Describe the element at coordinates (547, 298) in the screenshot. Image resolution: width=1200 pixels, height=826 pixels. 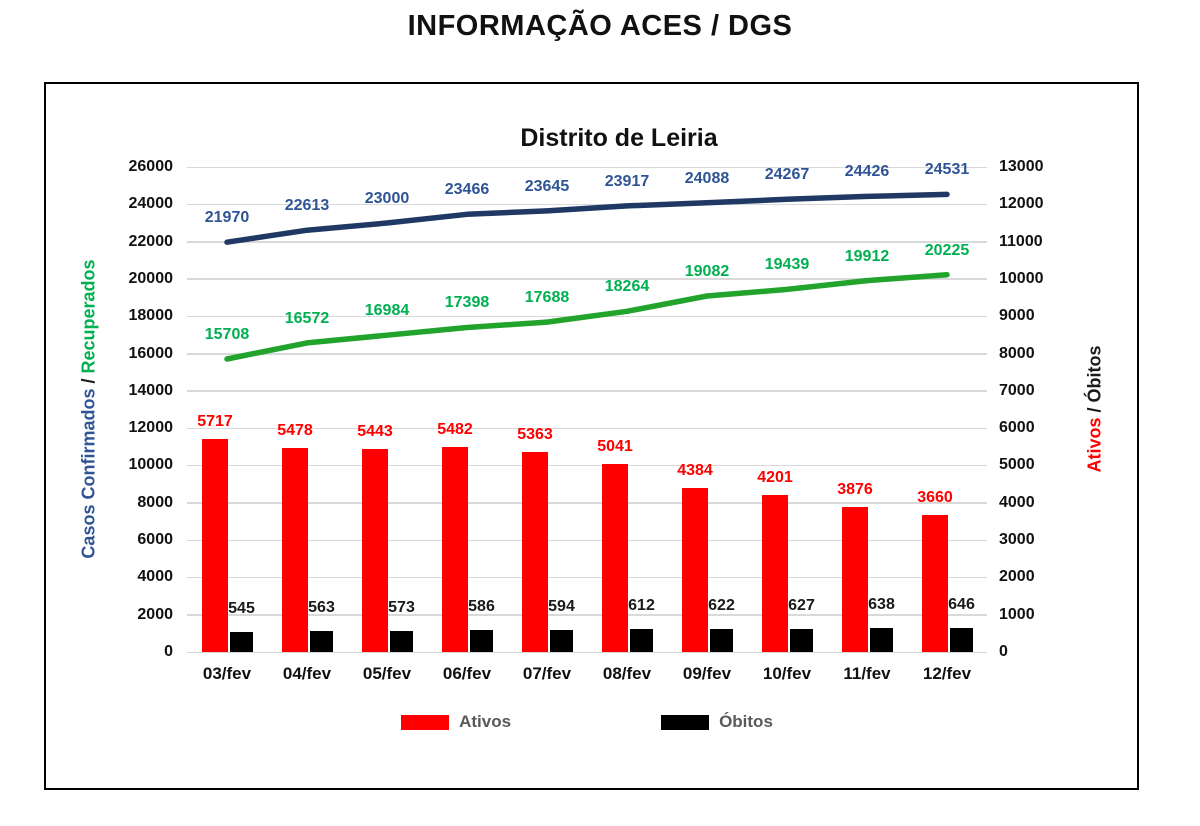
I see `line-value-label: 17688` at that location.